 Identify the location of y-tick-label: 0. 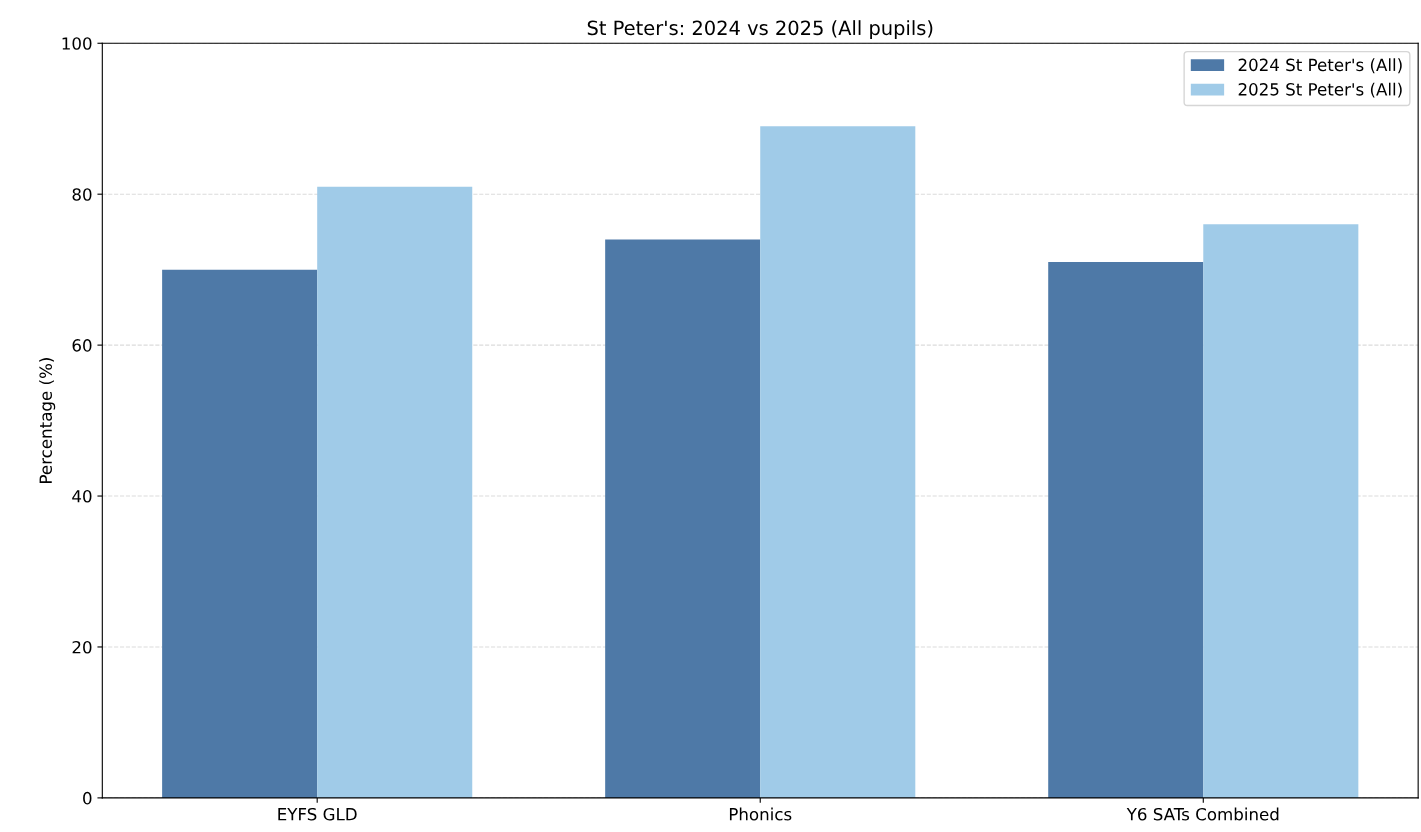
(87, 798).